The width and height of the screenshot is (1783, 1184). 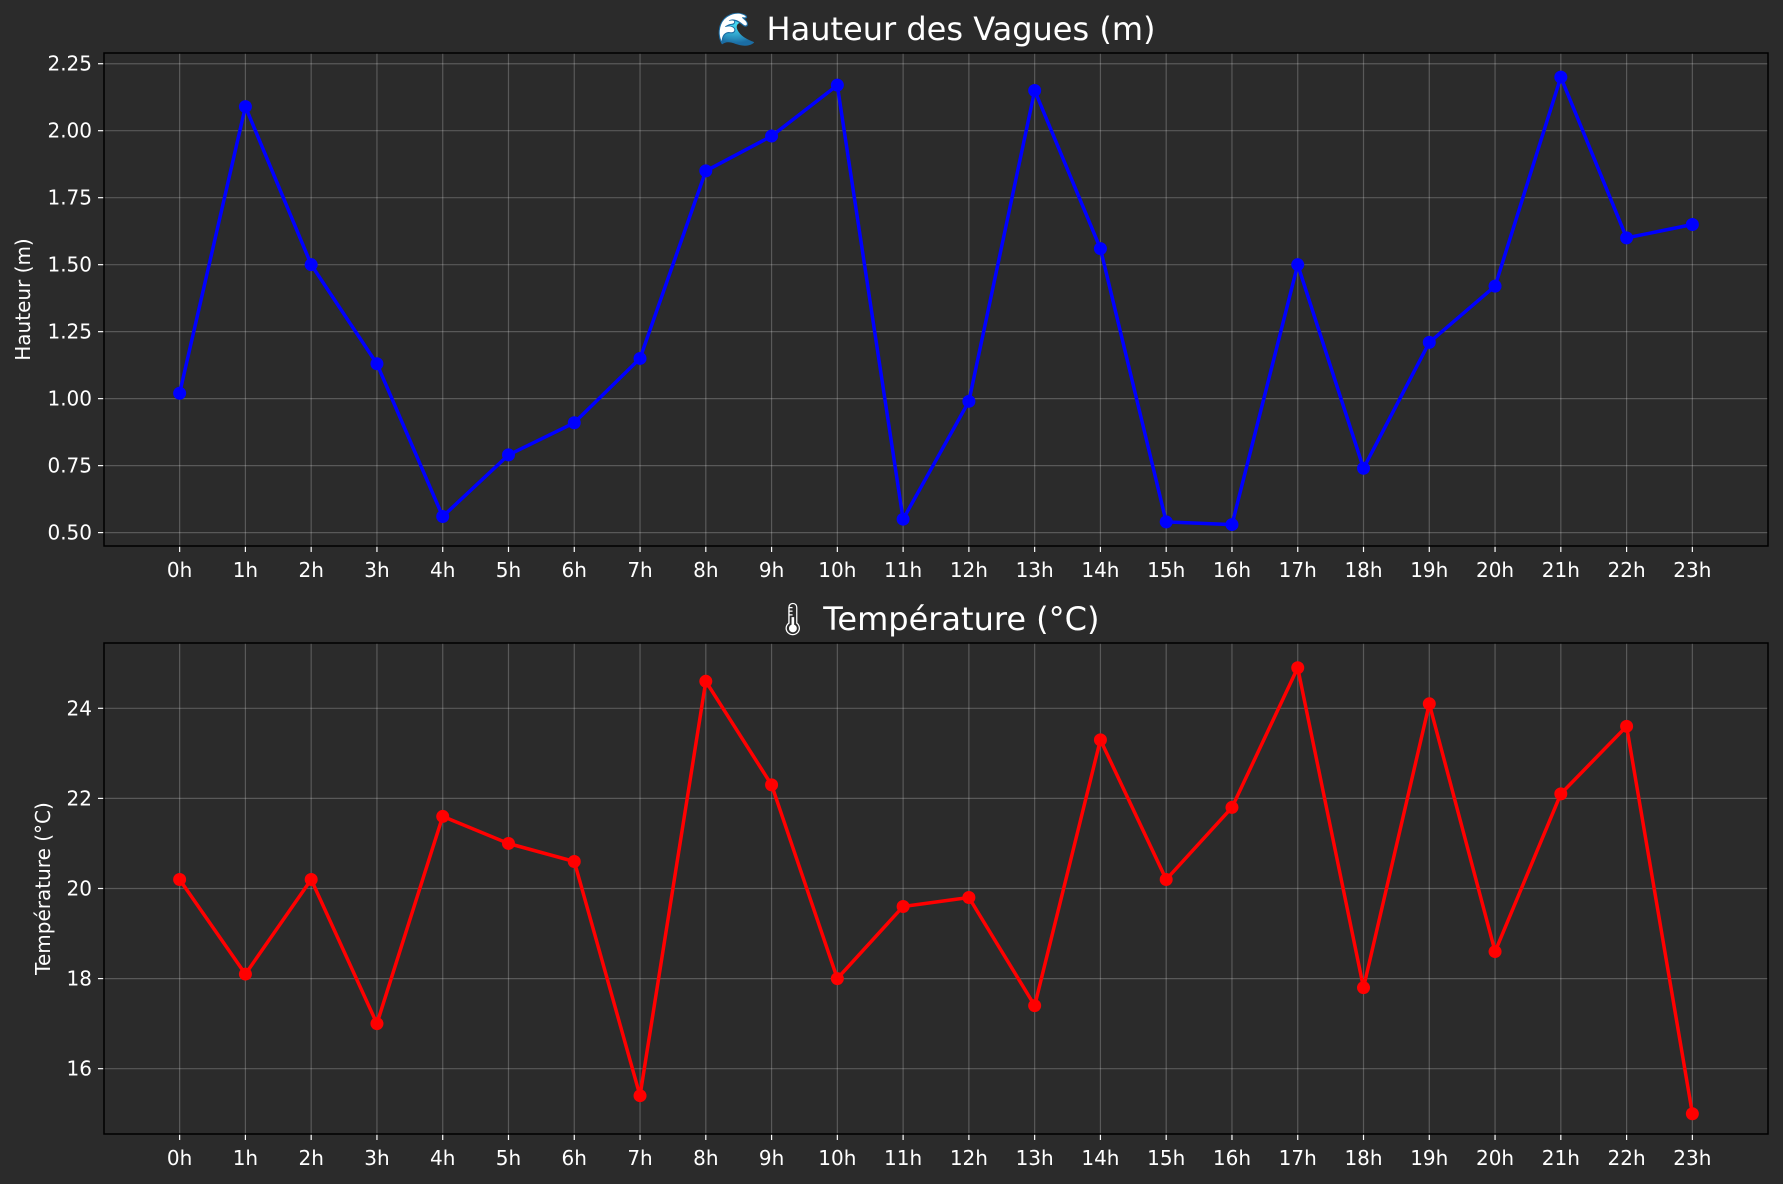 What do you see at coordinates (79, 979) in the screenshot?
I see `temperature-y-tick-label: 18` at bounding box center [79, 979].